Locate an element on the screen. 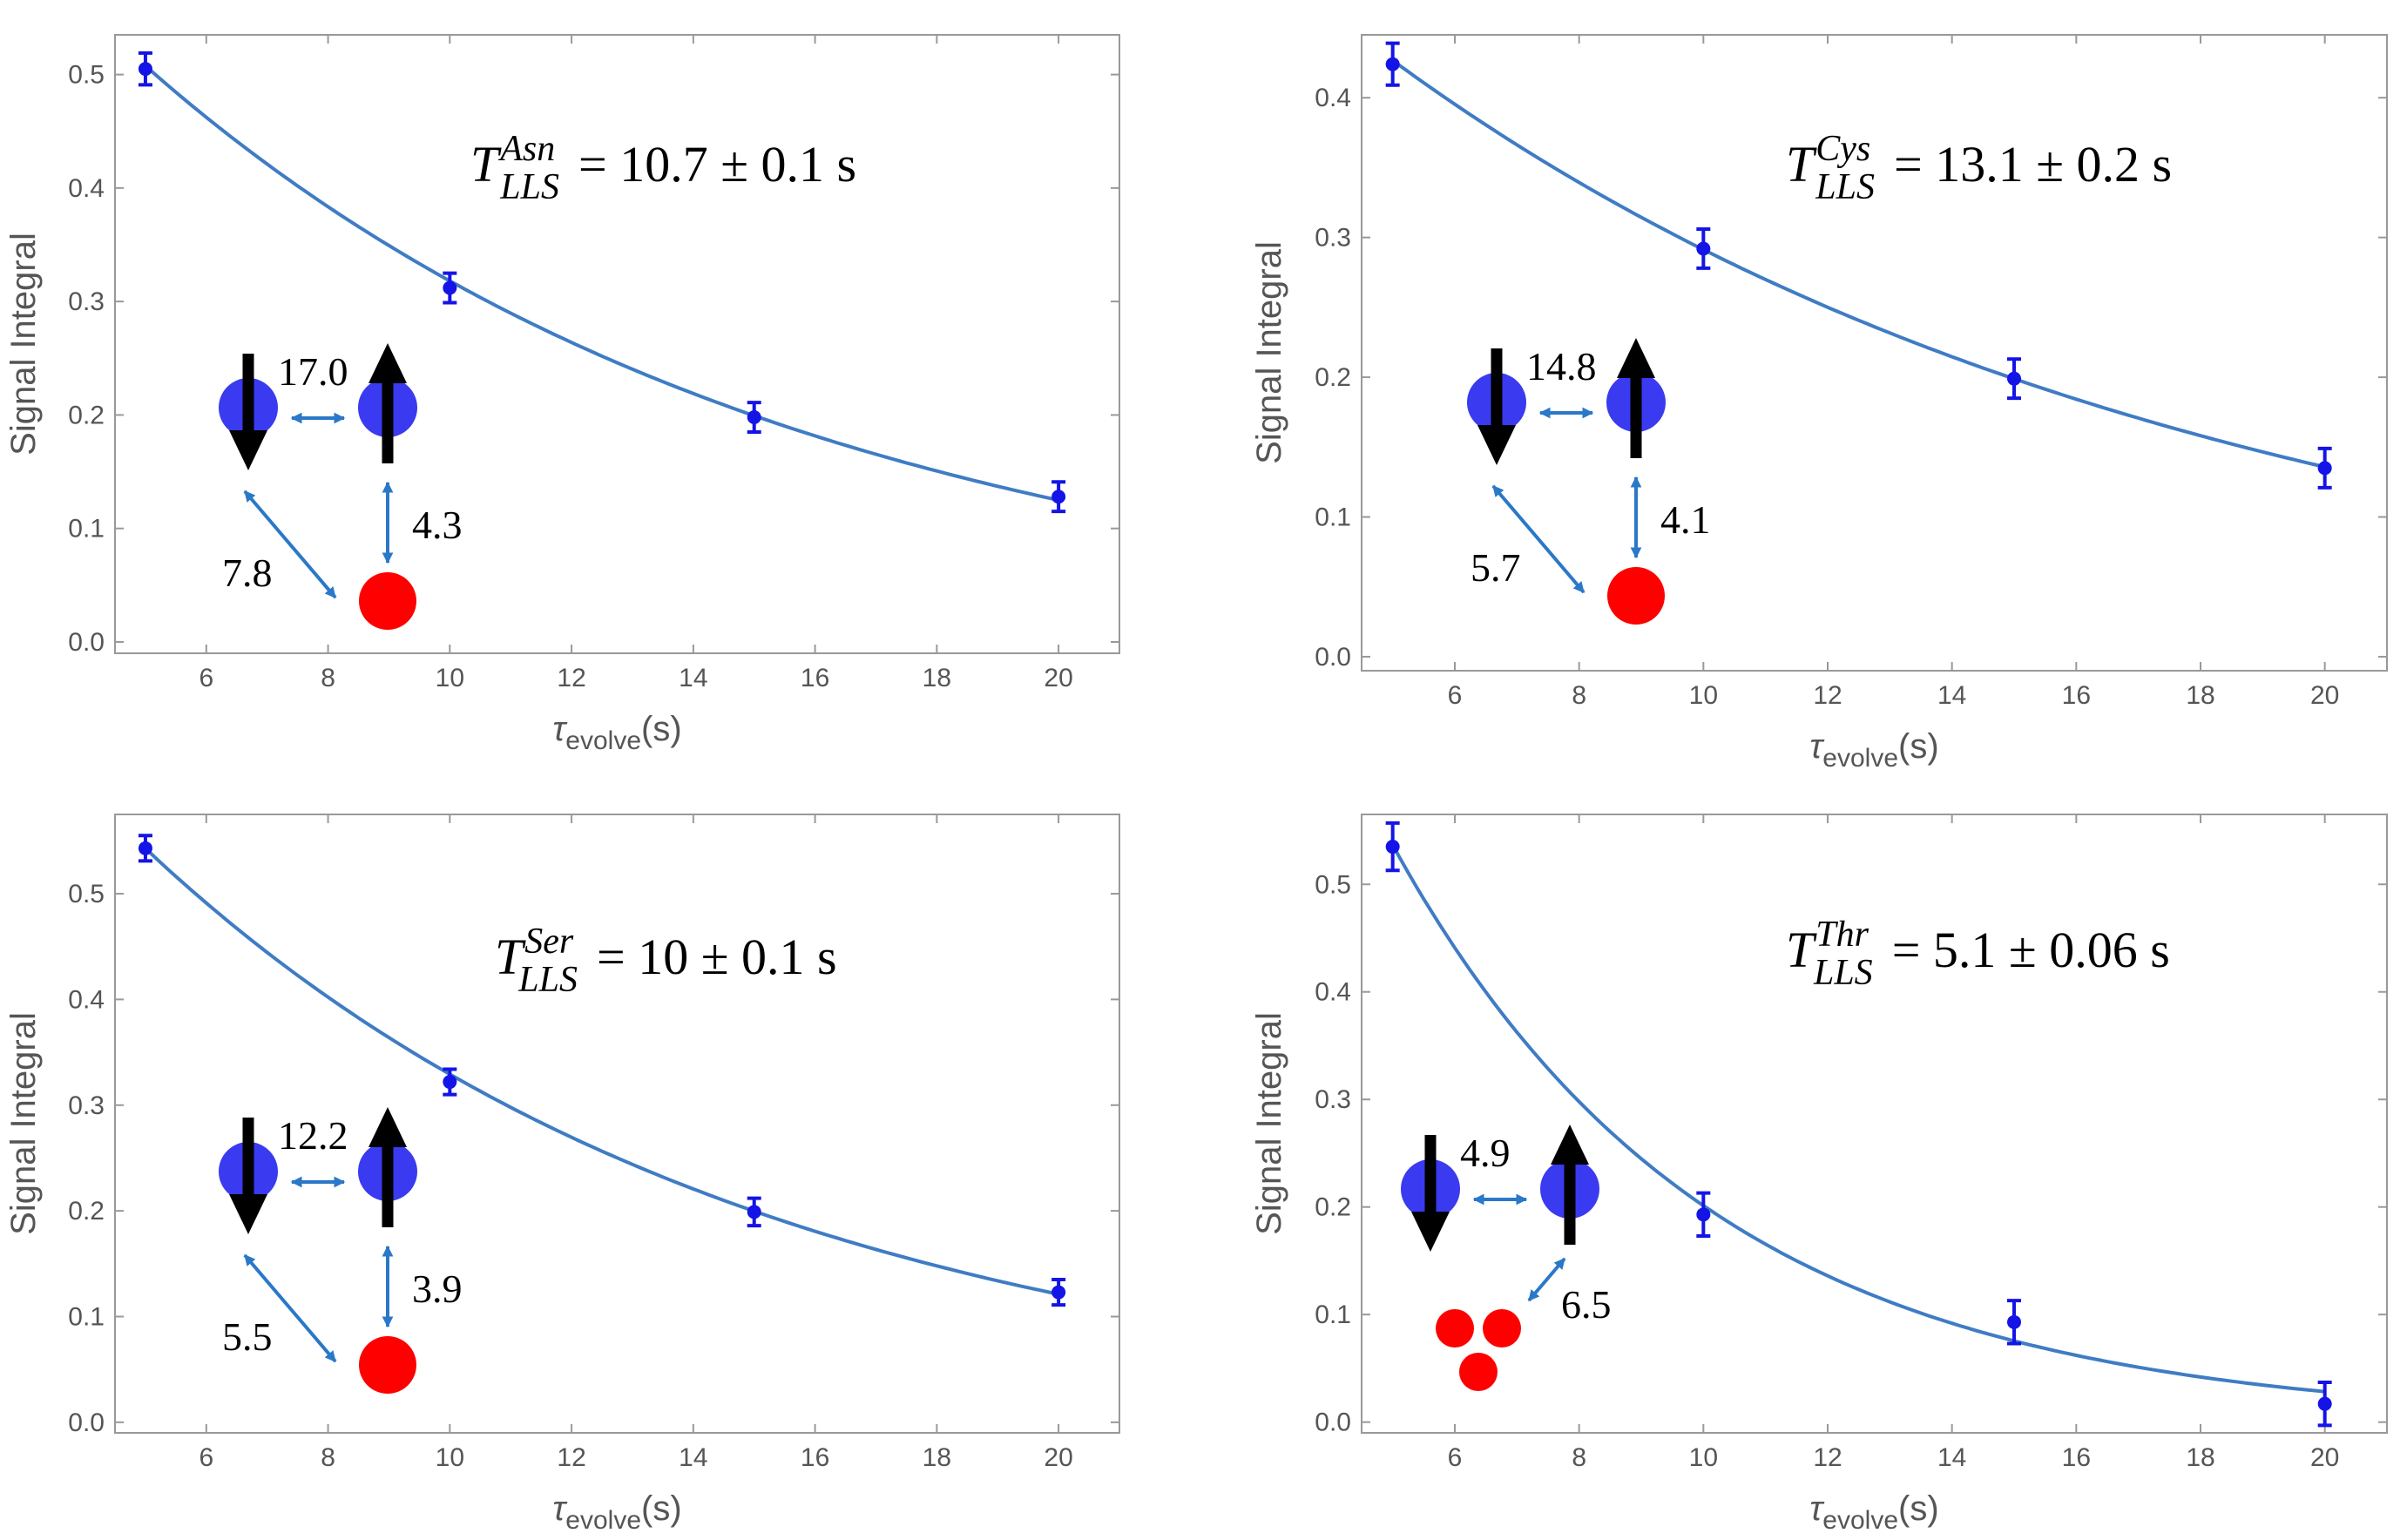  y-tick-label: 0.2 is located at coordinates (86, 415).